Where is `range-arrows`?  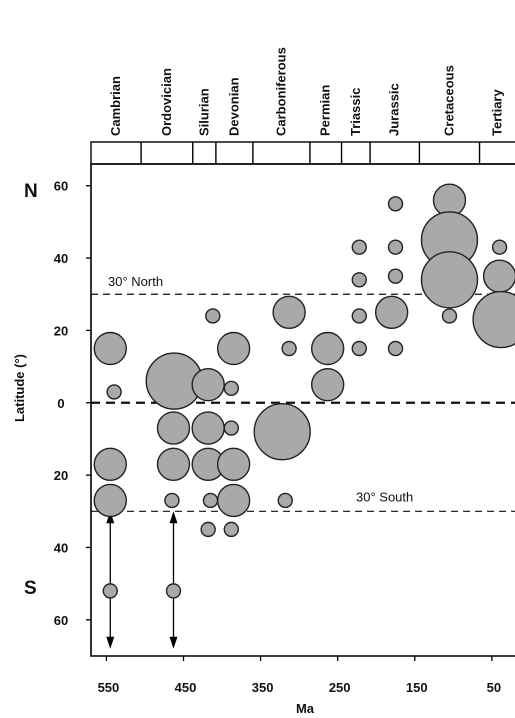 range-arrows is located at coordinates (142, 580).